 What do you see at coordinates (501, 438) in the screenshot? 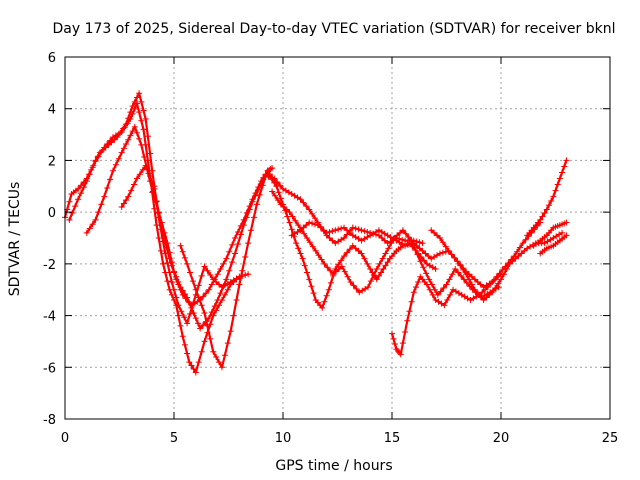
I see `x-tick-label: 20` at bounding box center [501, 438].